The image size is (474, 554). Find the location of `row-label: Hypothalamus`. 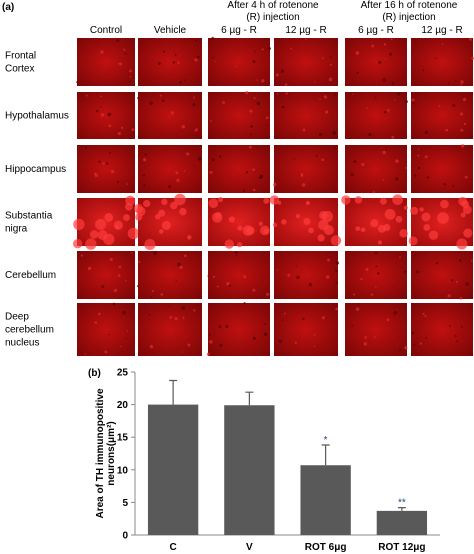

row-label: Hypothalamus is located at coordinates (37, 116).